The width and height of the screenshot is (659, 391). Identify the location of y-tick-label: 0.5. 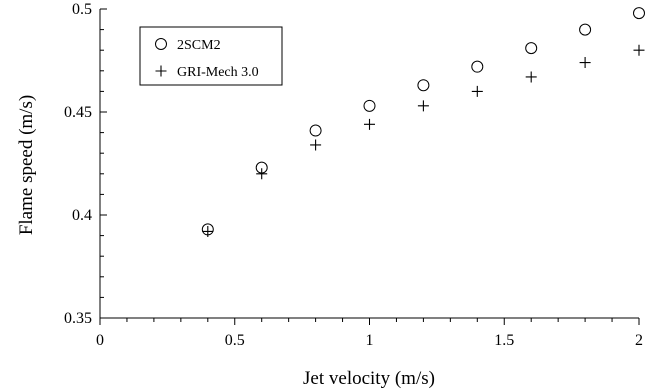
(82, 9).